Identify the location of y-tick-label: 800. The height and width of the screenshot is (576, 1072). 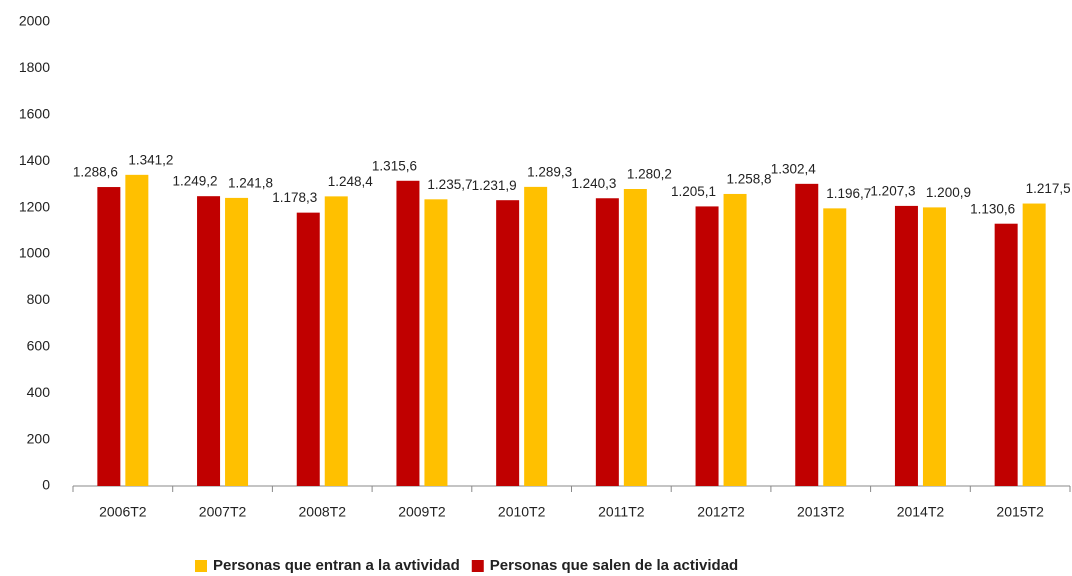
(39, 299).